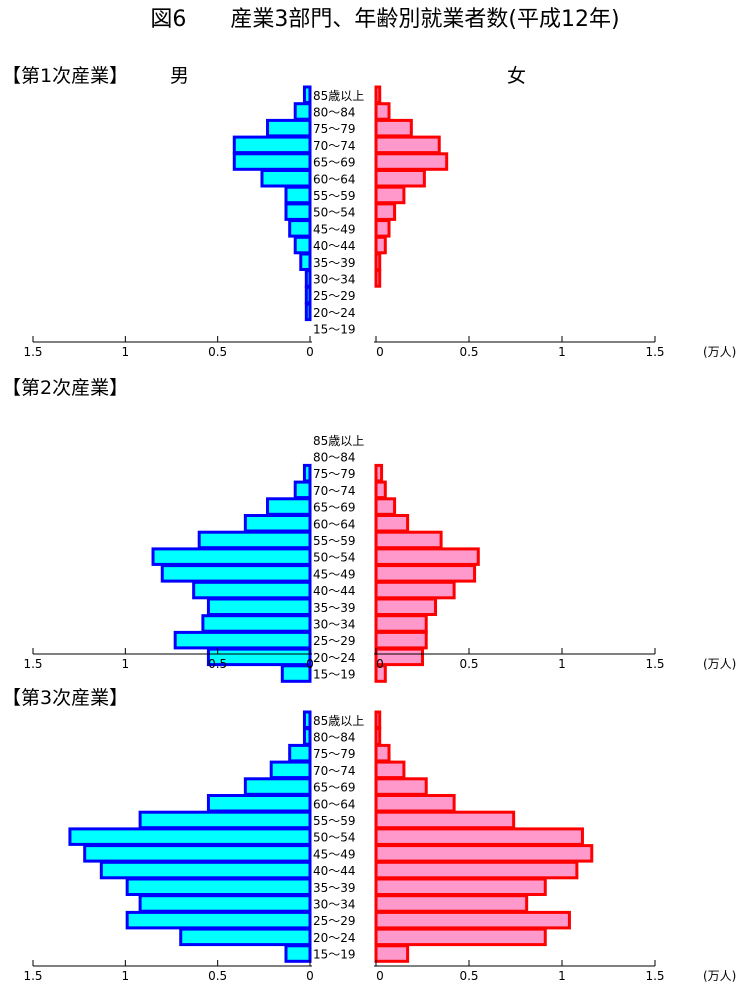 The image size is (747, 1004). What do you see at coordinates (334, 313) in the screenshot?
I see `age-label: 20～24` at bounding box center [334, 313].